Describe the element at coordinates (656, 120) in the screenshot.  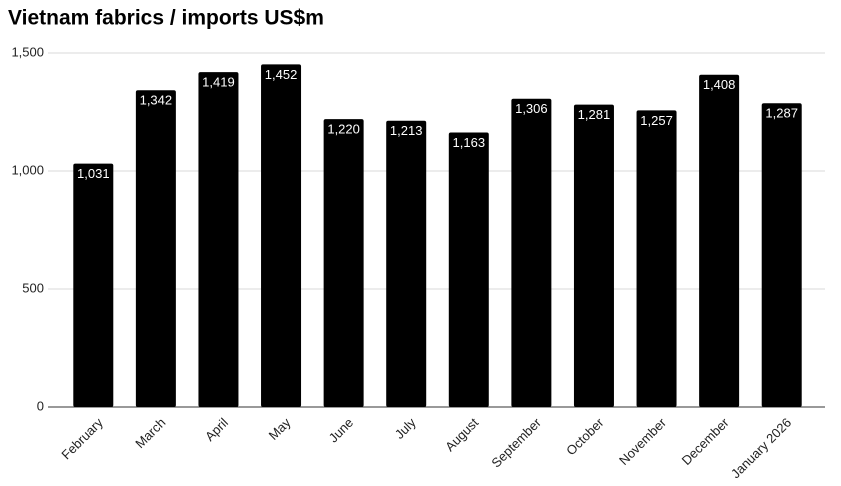
I see `value-label: 1,257` at that location.